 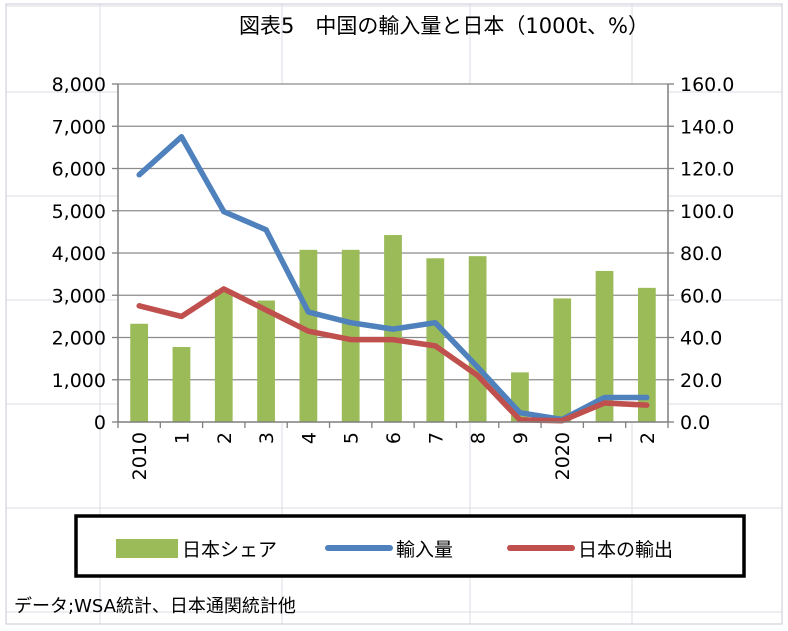 I want to click on left-tick-label: 7,000, so click(x=79, y=127).